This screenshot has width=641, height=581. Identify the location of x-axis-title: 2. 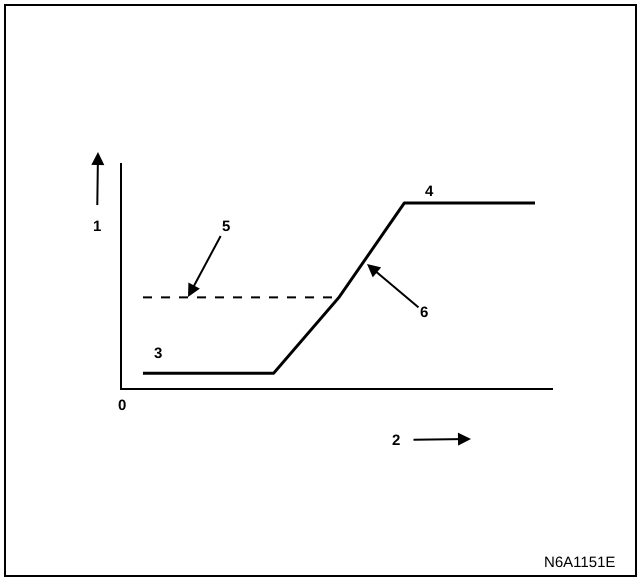
(396, 440).